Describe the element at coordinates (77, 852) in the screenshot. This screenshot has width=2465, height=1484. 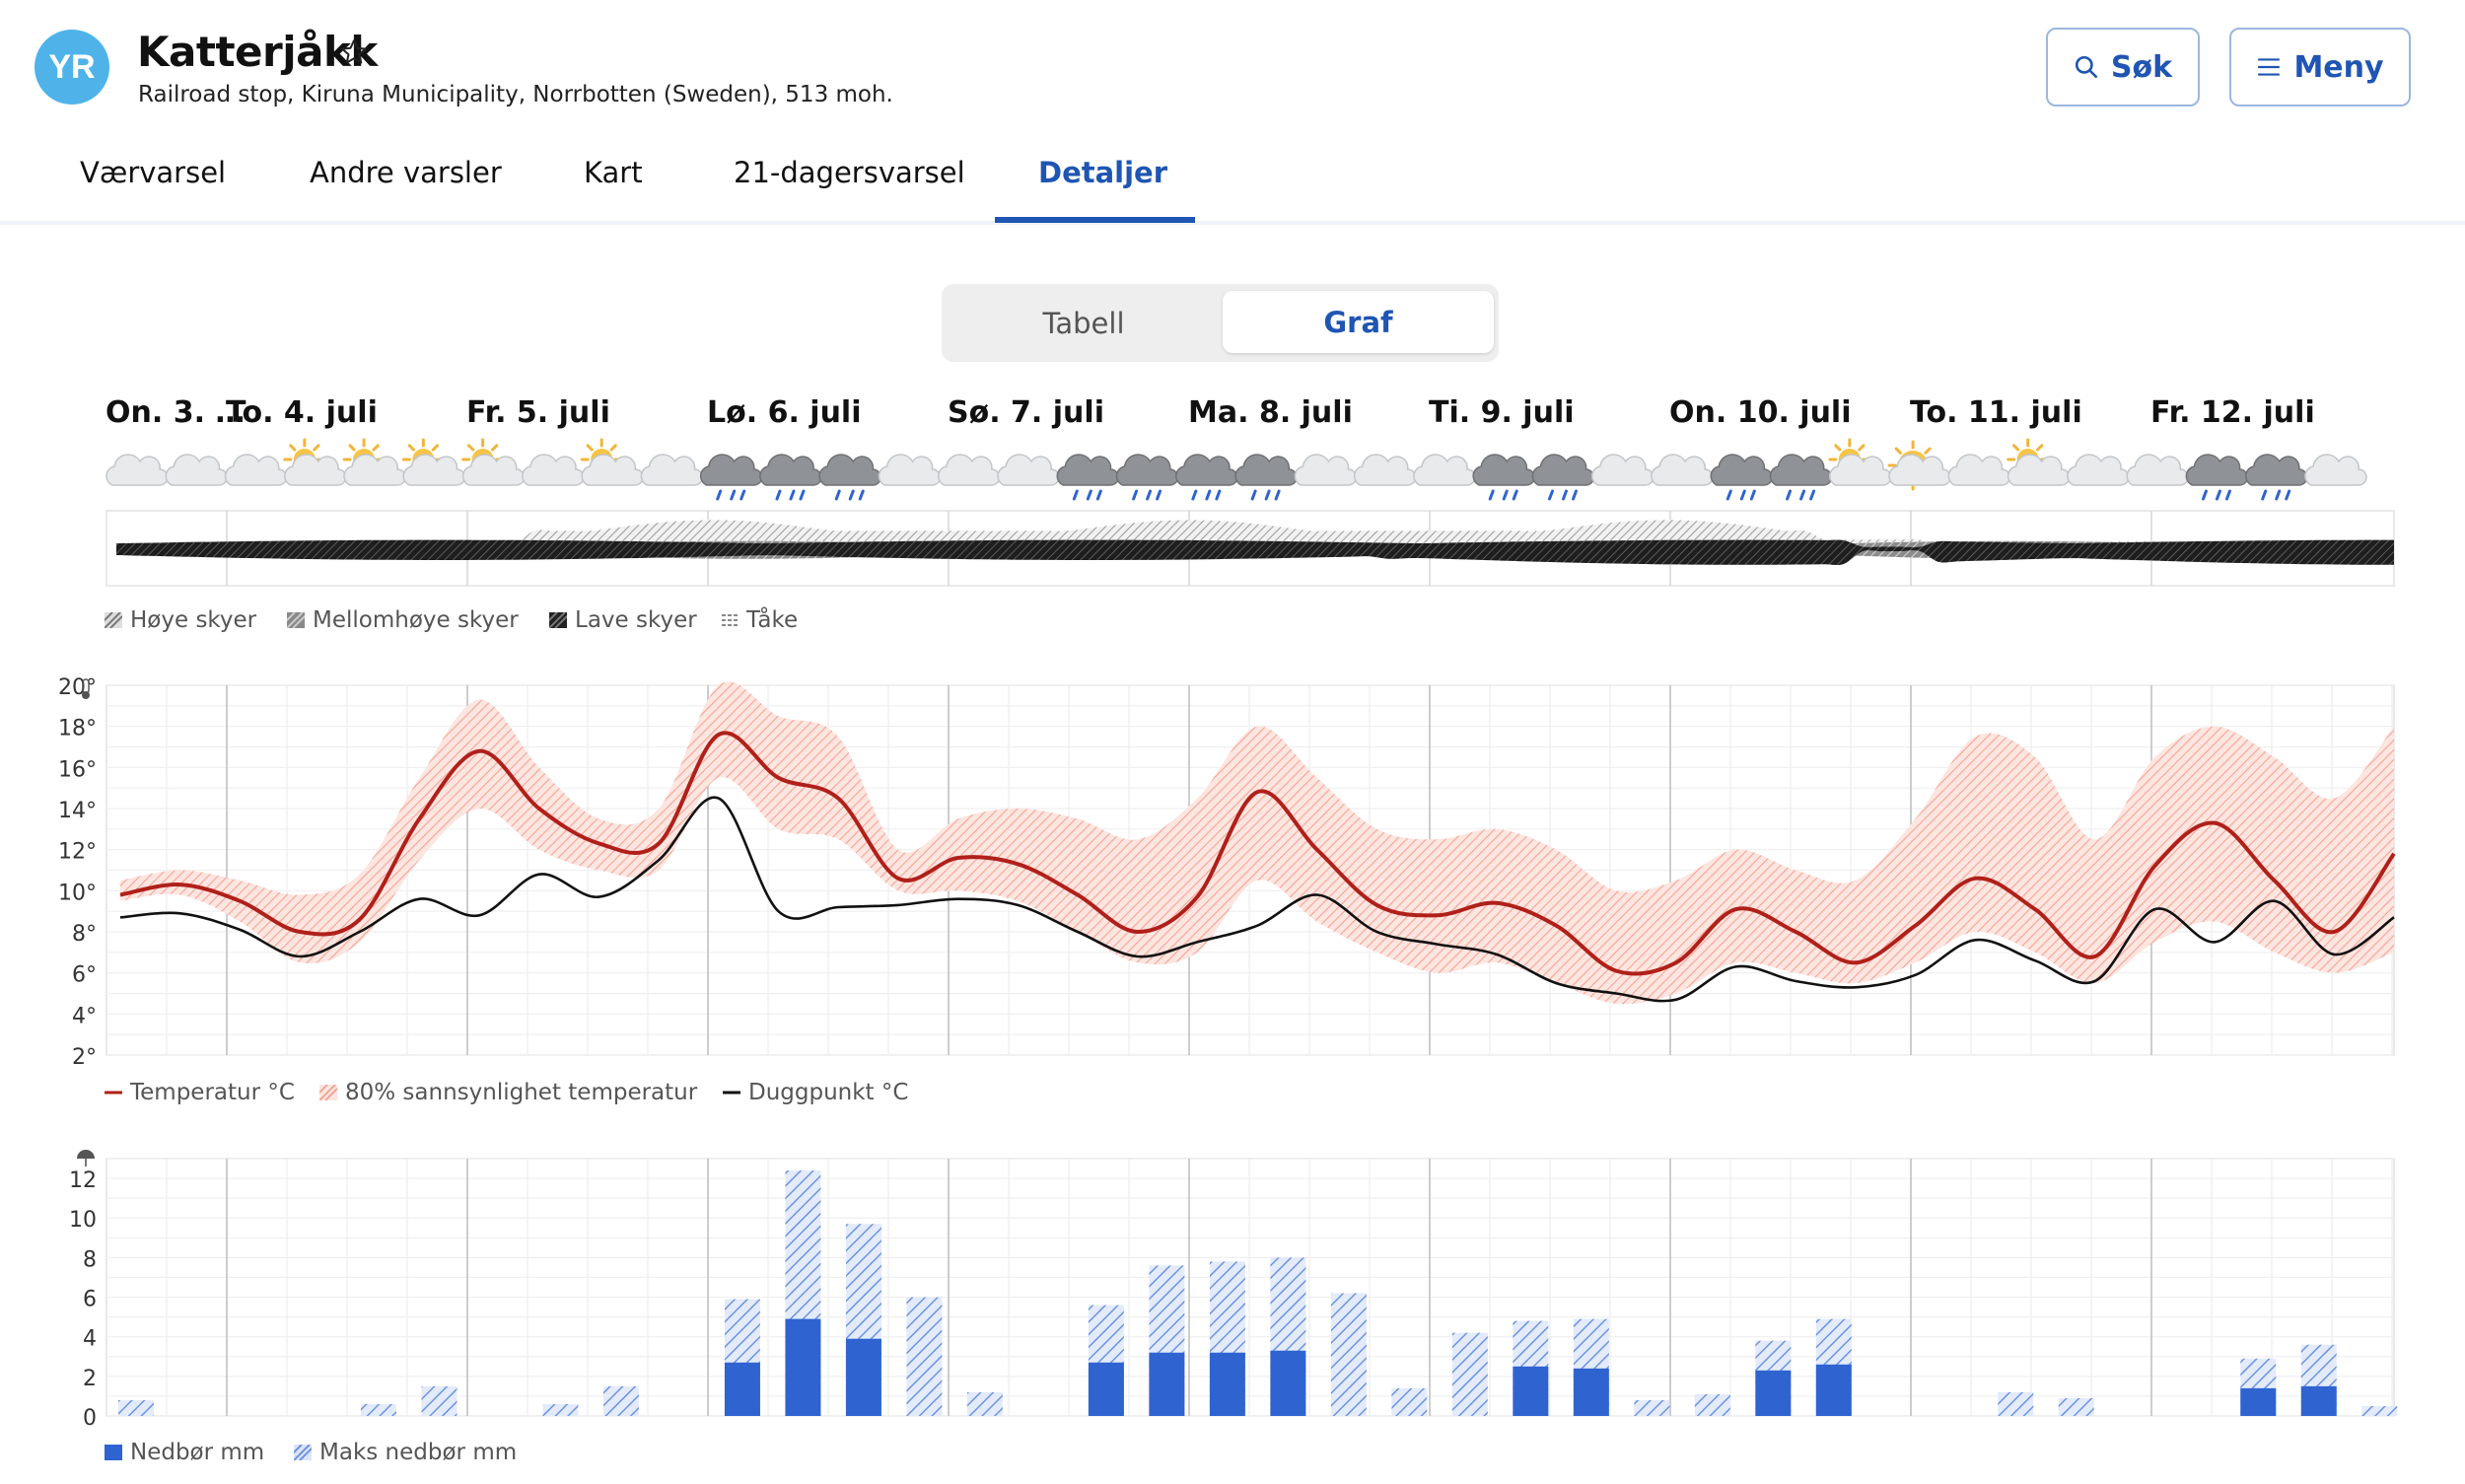
I see `temp-y-tick: 12°` at that location.